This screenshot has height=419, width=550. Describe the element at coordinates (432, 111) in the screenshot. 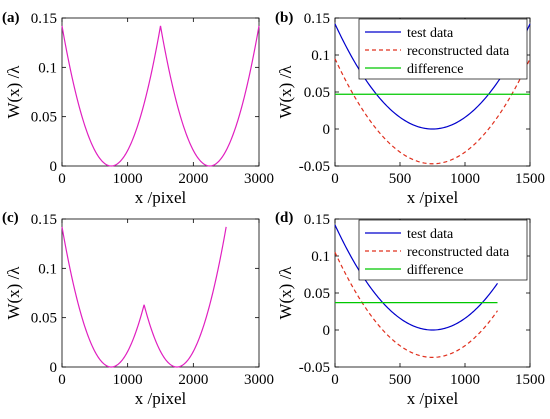

I see `series-reconstructed-data` at that location.